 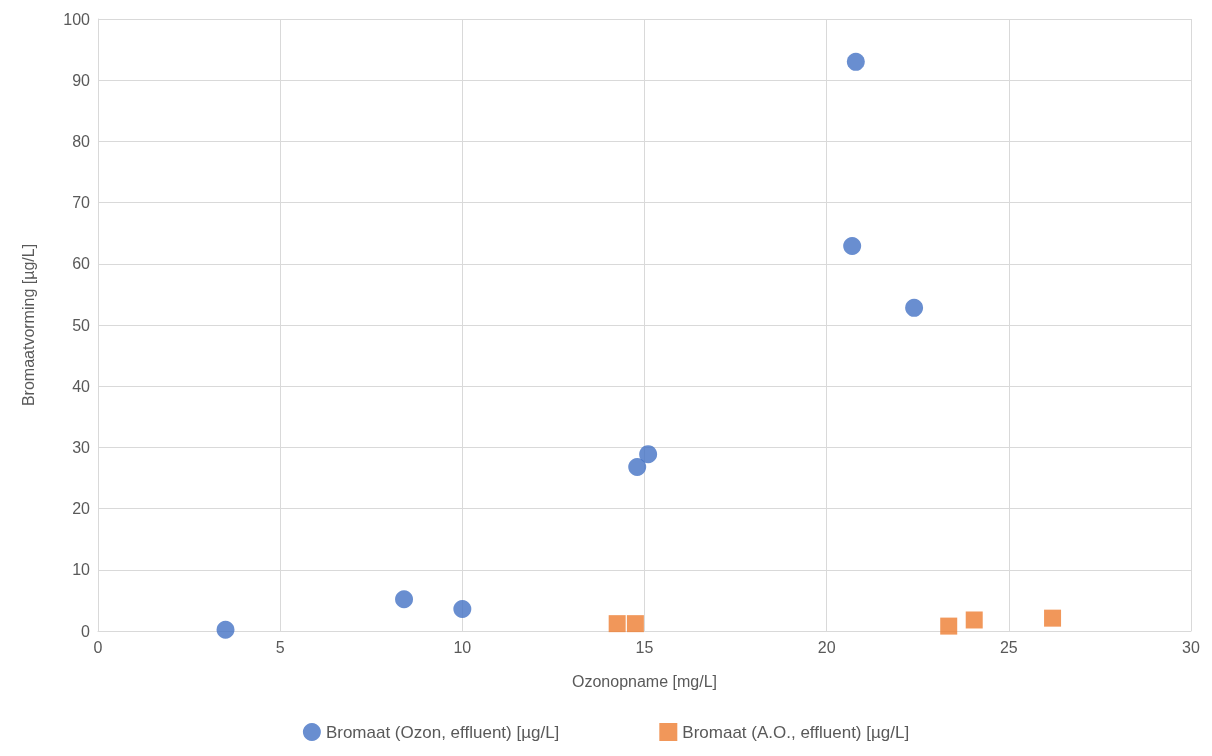 What do you see at coordinates (81, 325) in the screenshot?
I see `y-tick-label: 50` at bounding box center [81, 325].